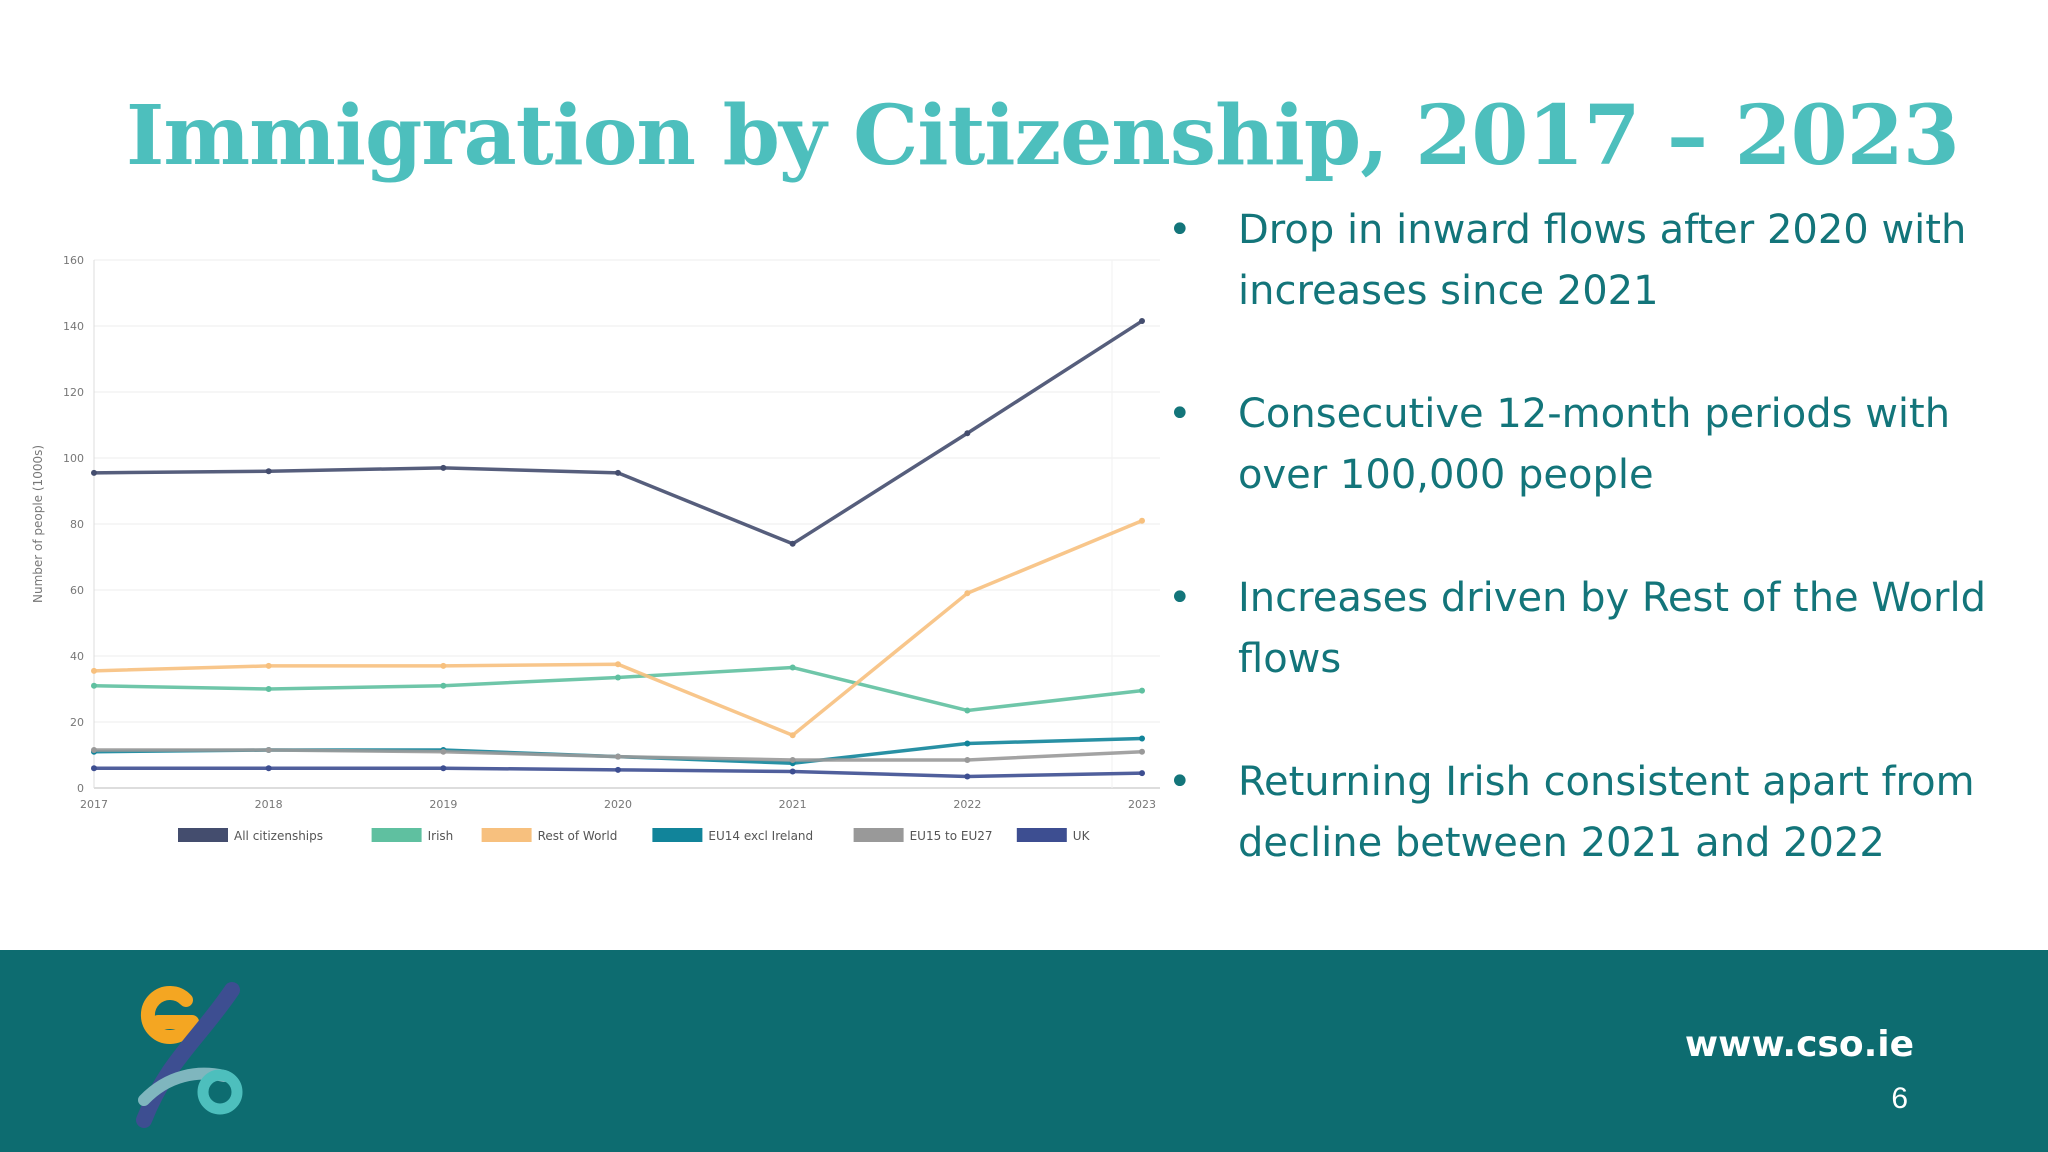 This screenshot has width=2048, height=1152. I want to click on y-tick-label: 160, so click(73, 260).